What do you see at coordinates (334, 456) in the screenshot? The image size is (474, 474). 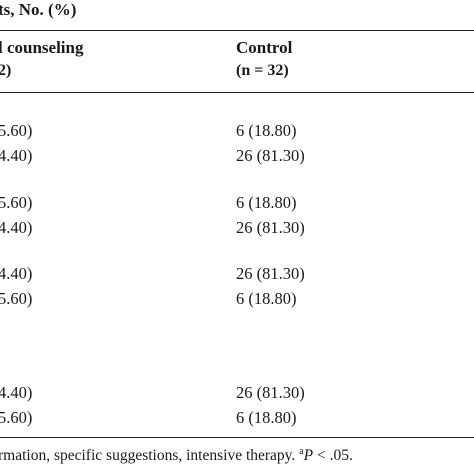 I see `footnote-p-value: < .05.` at bounding box center [334, 456].